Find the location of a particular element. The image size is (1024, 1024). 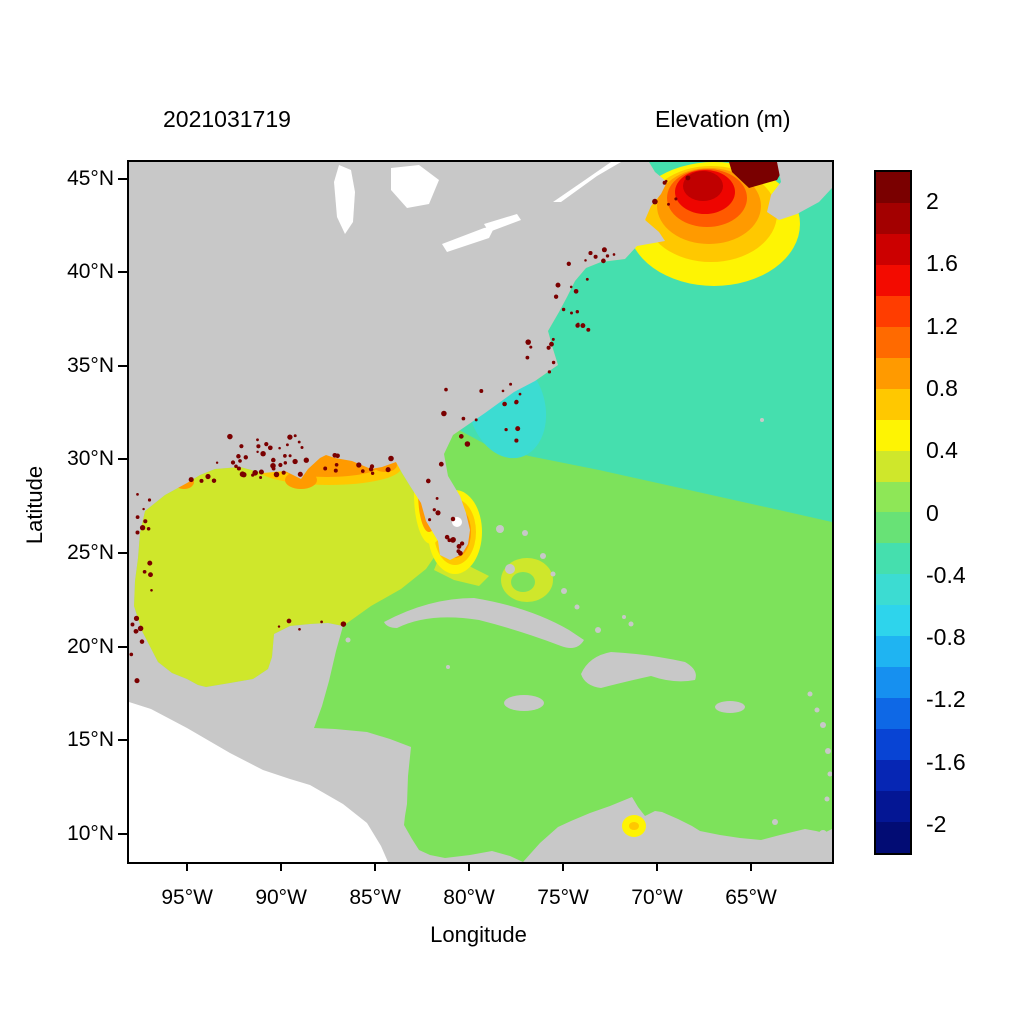

x-tick-label: 80°W is located at coordinates (469, 897).